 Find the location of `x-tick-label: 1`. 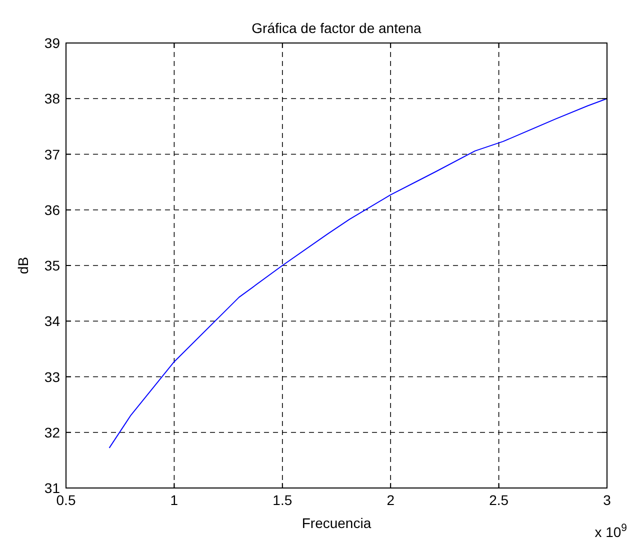

x-tick-label: 1 is located at coordinates (174, 500).